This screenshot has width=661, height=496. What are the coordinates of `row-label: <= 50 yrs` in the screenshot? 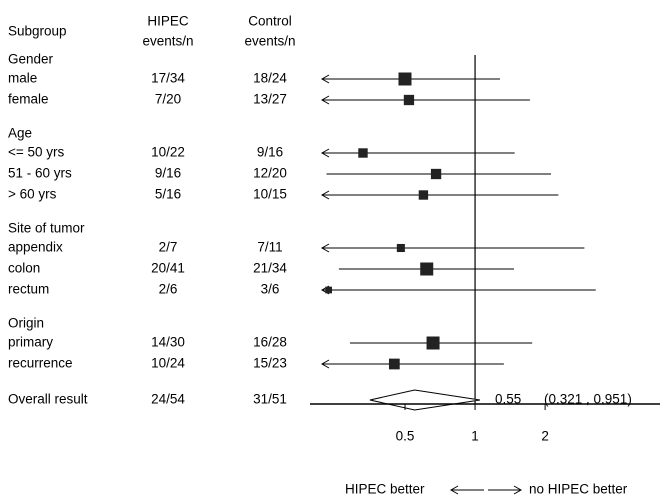 It's located at (36, 152).